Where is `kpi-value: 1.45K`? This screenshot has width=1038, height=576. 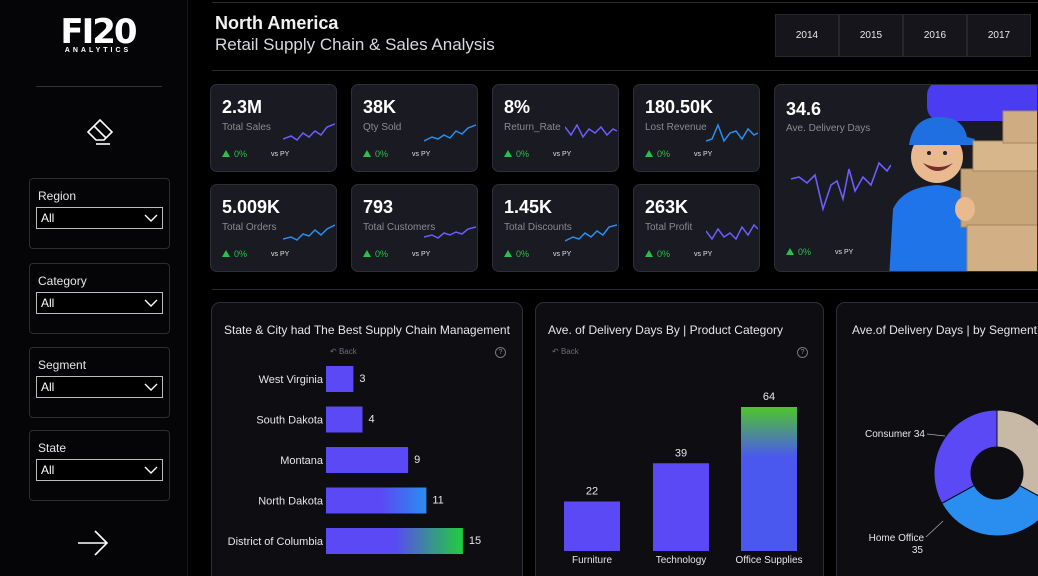
kpi-value: 1.45K is located at coordinates (528, 207).